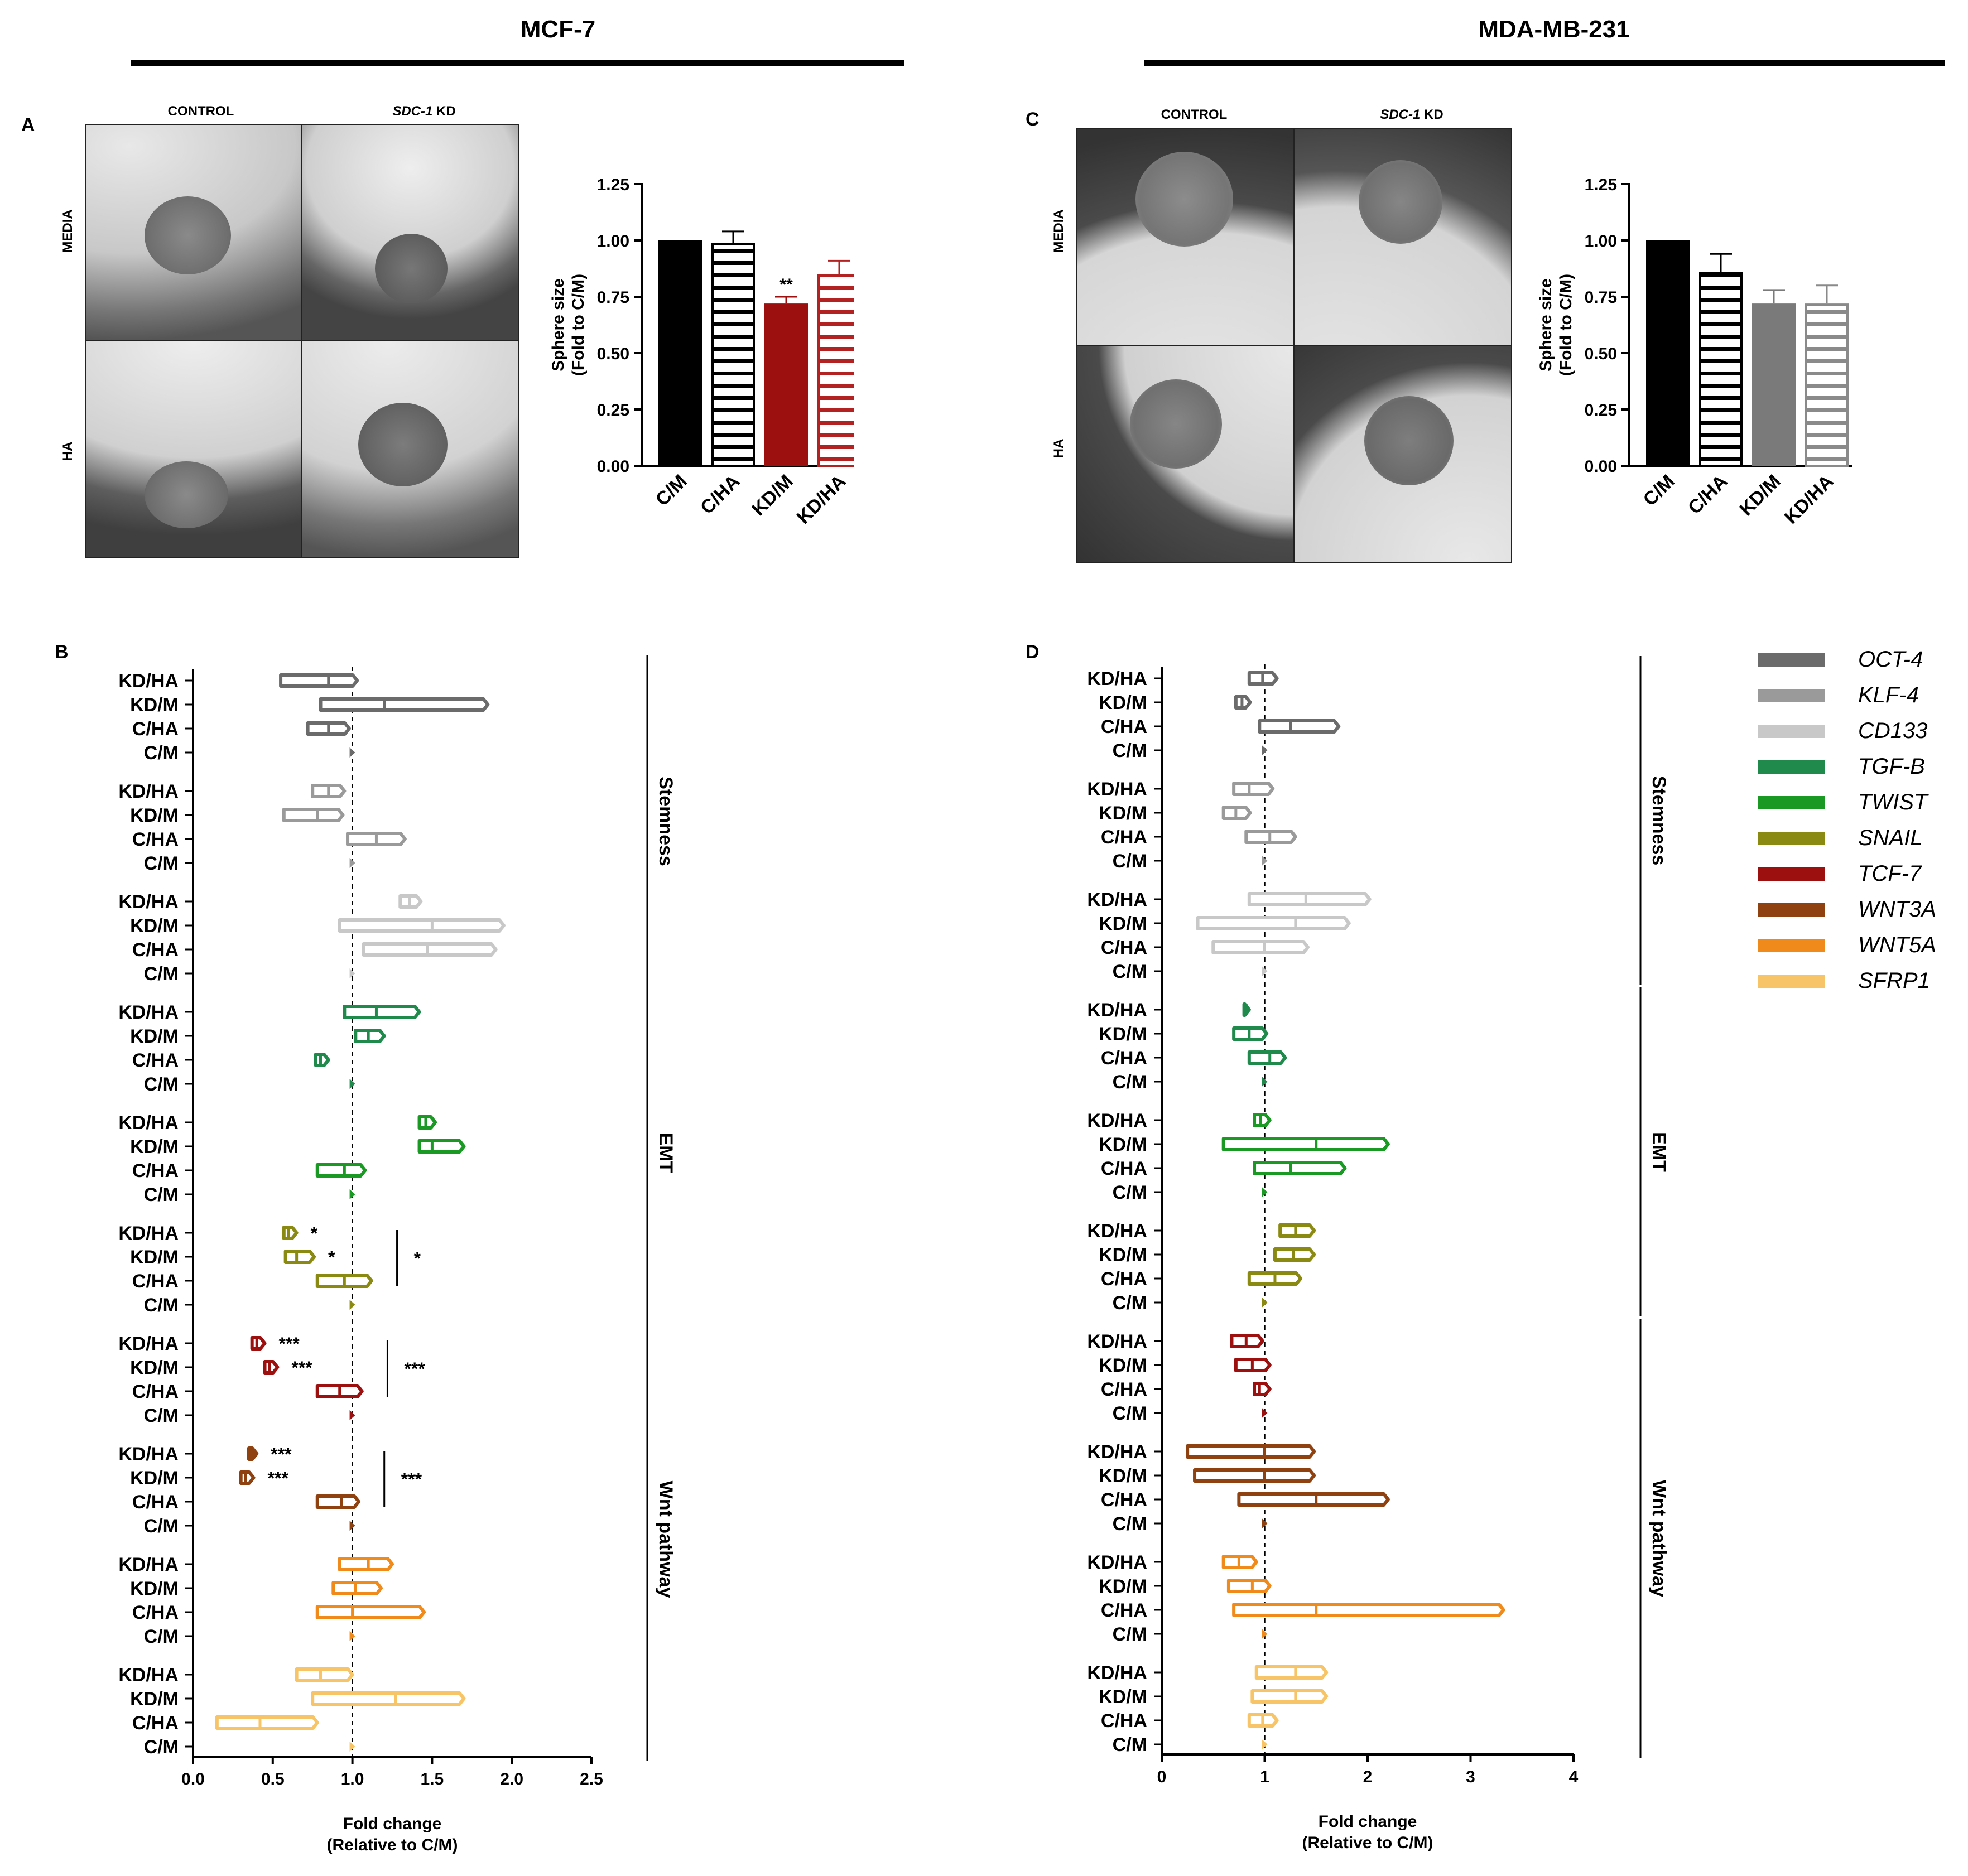  What do you see at coordinates (1470, 1777) in the screenshot?
I see `x-tick-label: 3` at bounding box center [1470, 1777].